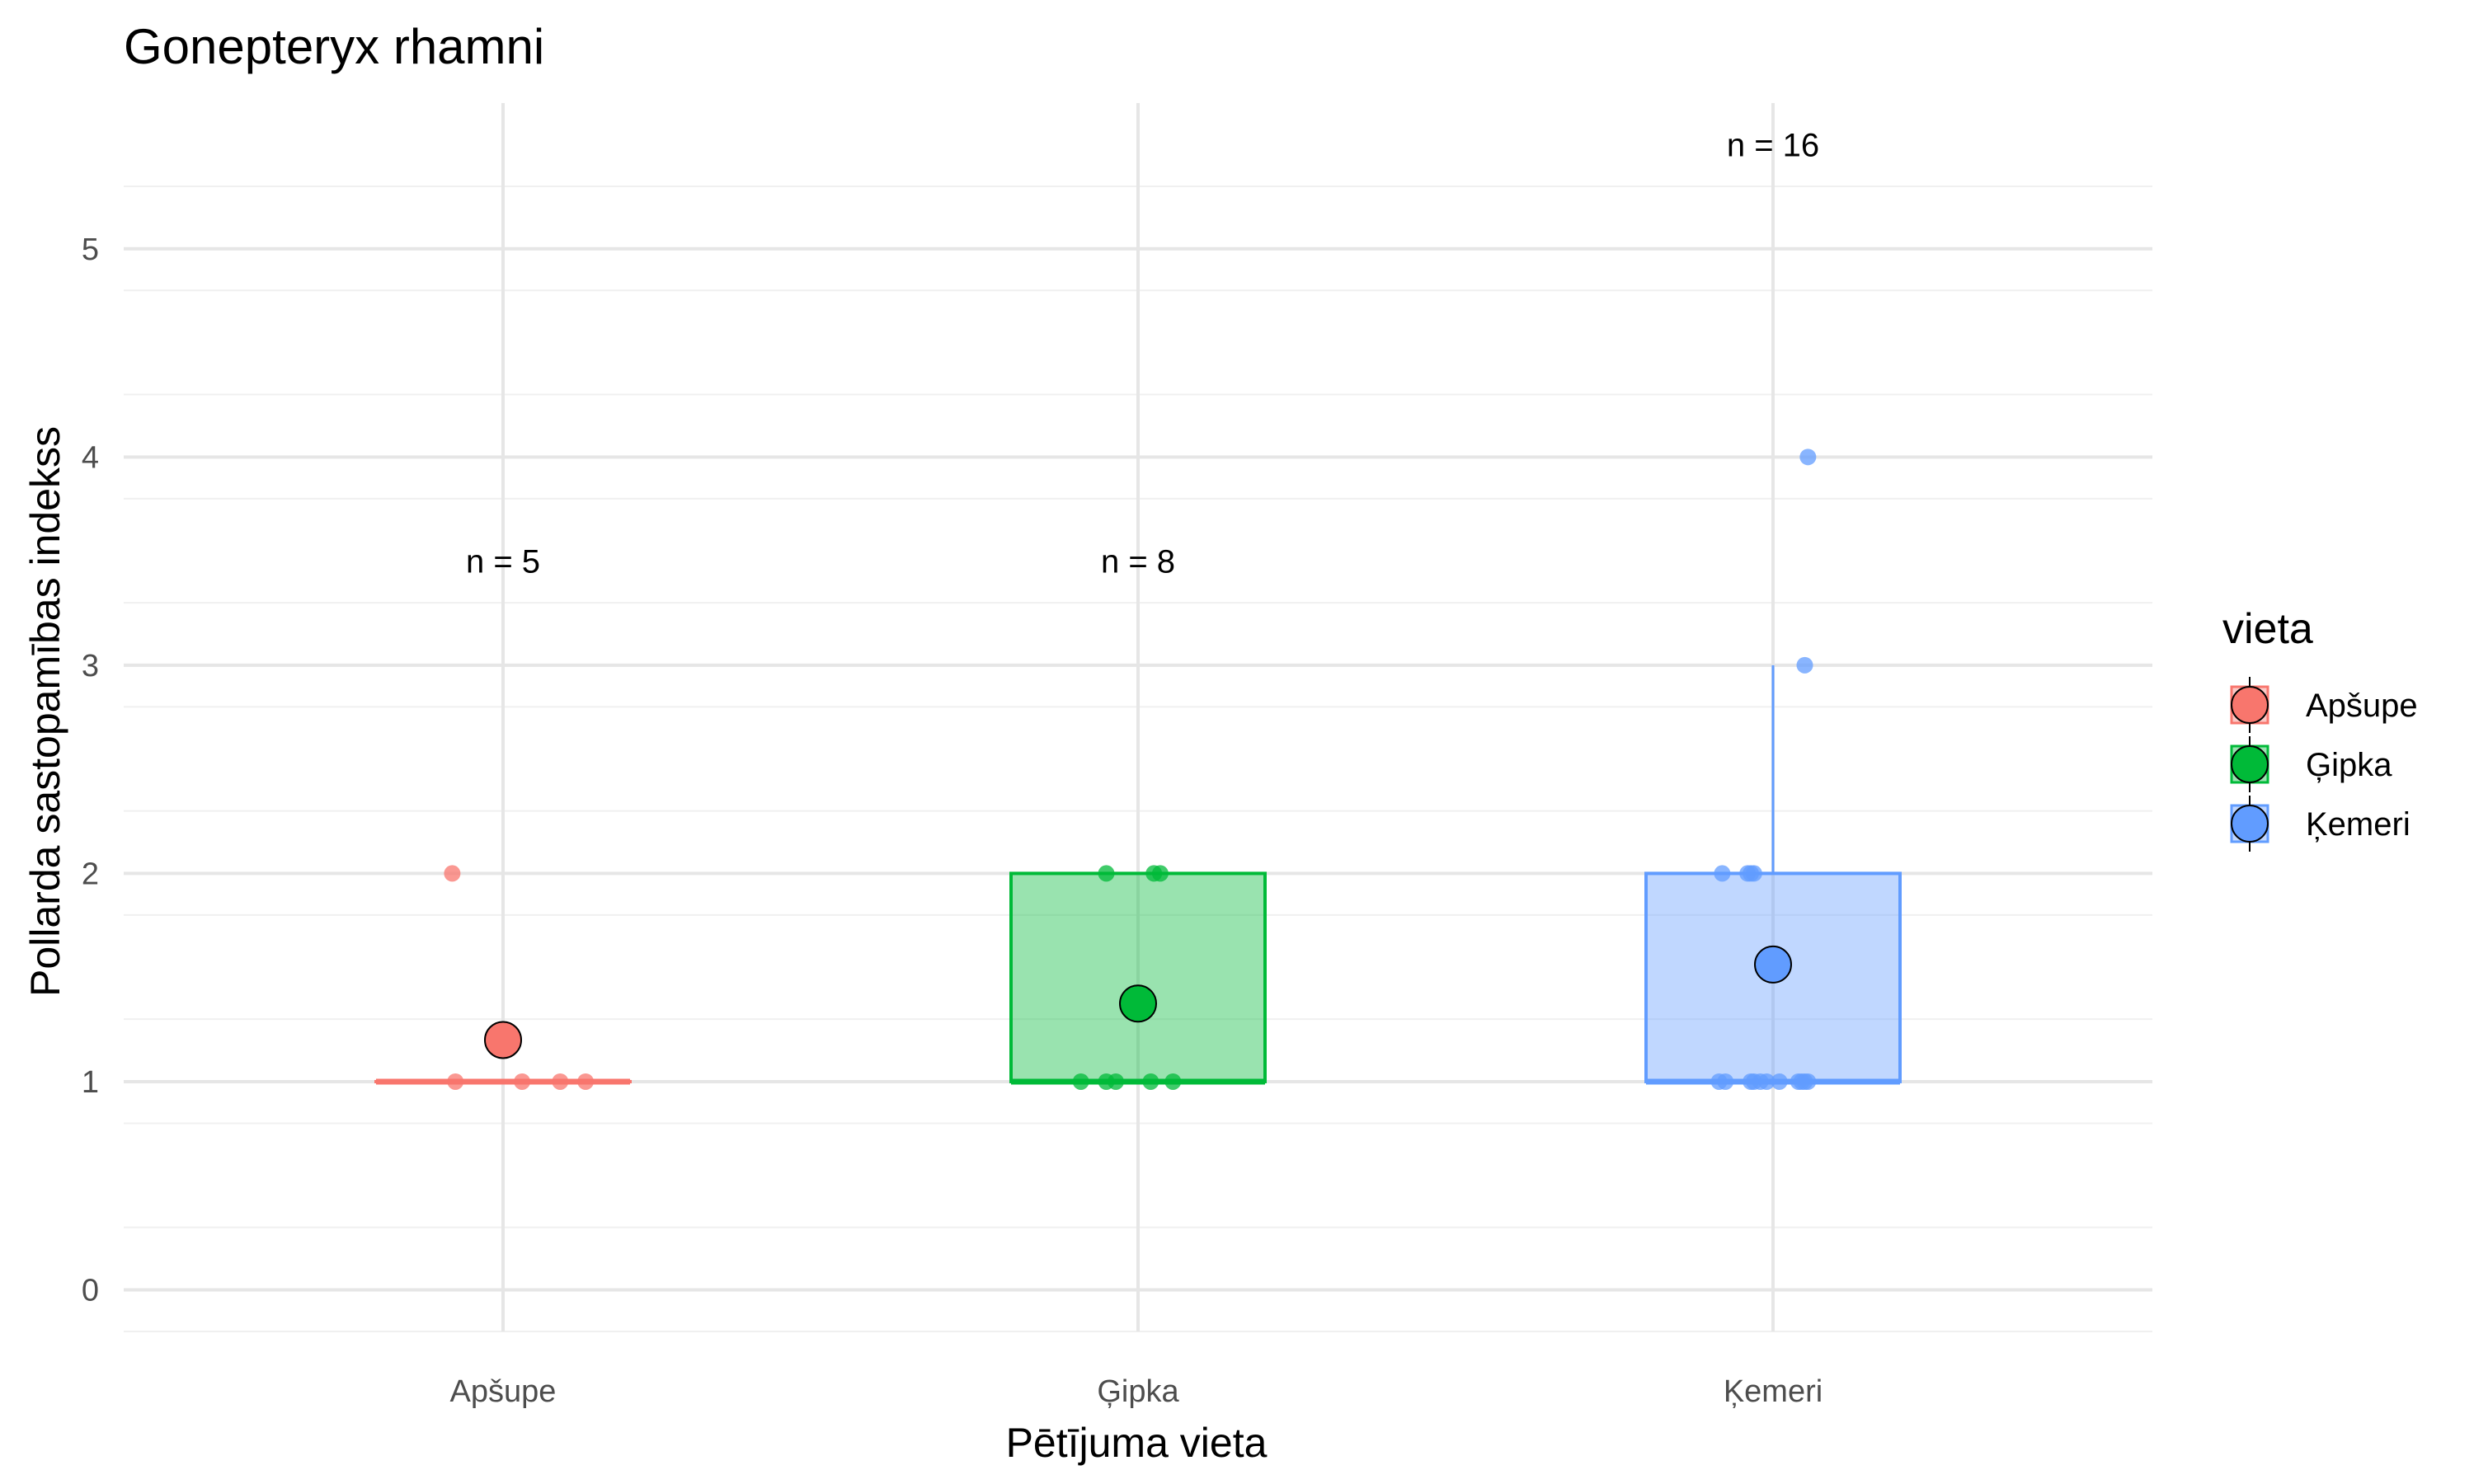 The image size is (2474, 1484). I want to click on legend: vieta Apšupe Ģipka Ķemeri, so click(2320, 728).